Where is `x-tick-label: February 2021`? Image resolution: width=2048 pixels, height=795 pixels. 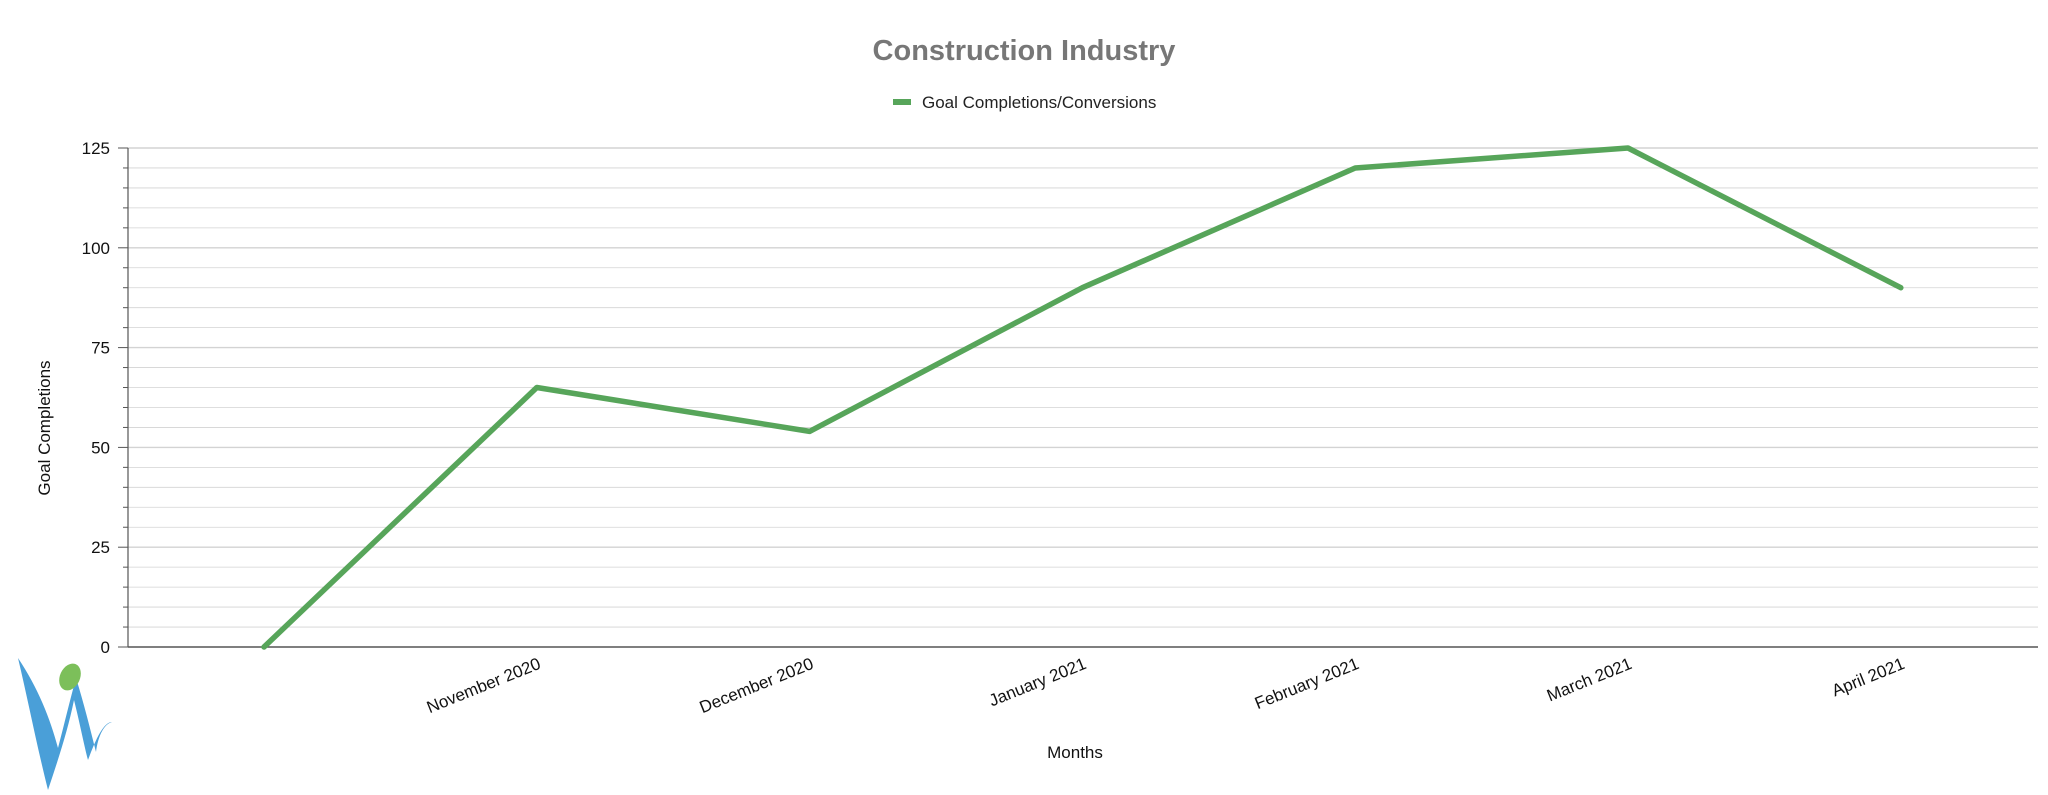 x-tick-label: February 2021 is located at coordinates (1307, 683).